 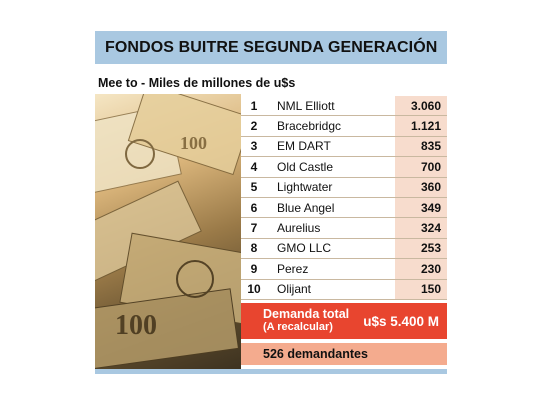 I want to click on fund-name: Olijant, so click(x=331, y=289).